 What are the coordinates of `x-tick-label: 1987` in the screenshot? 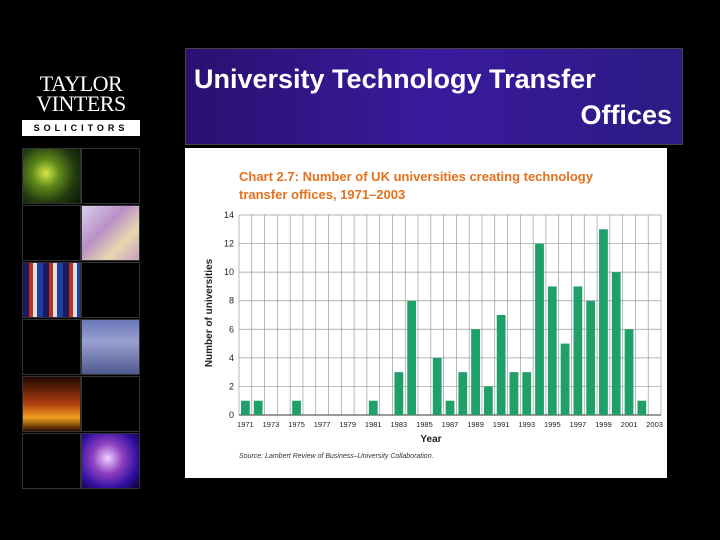 It's located at (450, 424).